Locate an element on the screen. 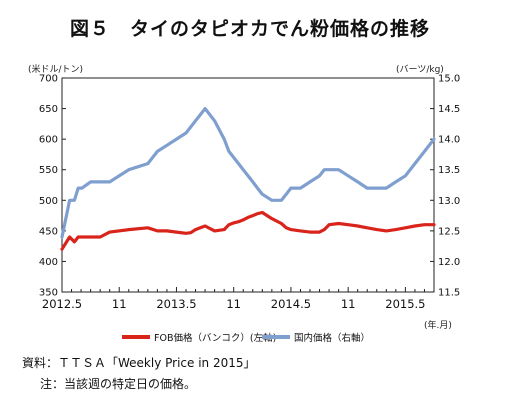 This screenshot has width=507, height=401. legend-domestic-label: 国内価格（右軸） is located at coordinates (332, 338).